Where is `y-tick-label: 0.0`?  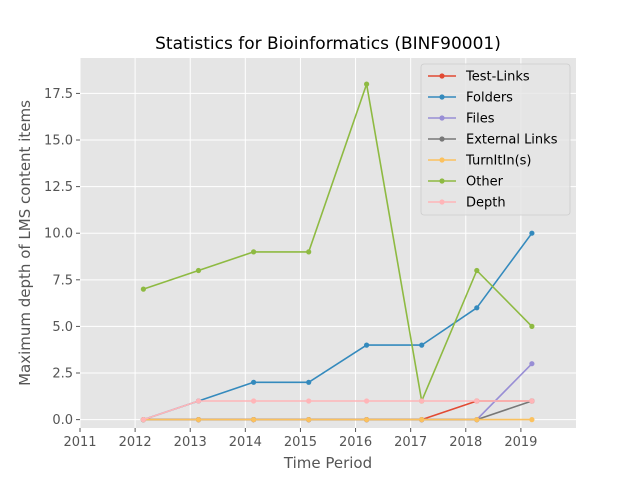 y-tick-label: 0.0 is located at coordinates (62, 420).